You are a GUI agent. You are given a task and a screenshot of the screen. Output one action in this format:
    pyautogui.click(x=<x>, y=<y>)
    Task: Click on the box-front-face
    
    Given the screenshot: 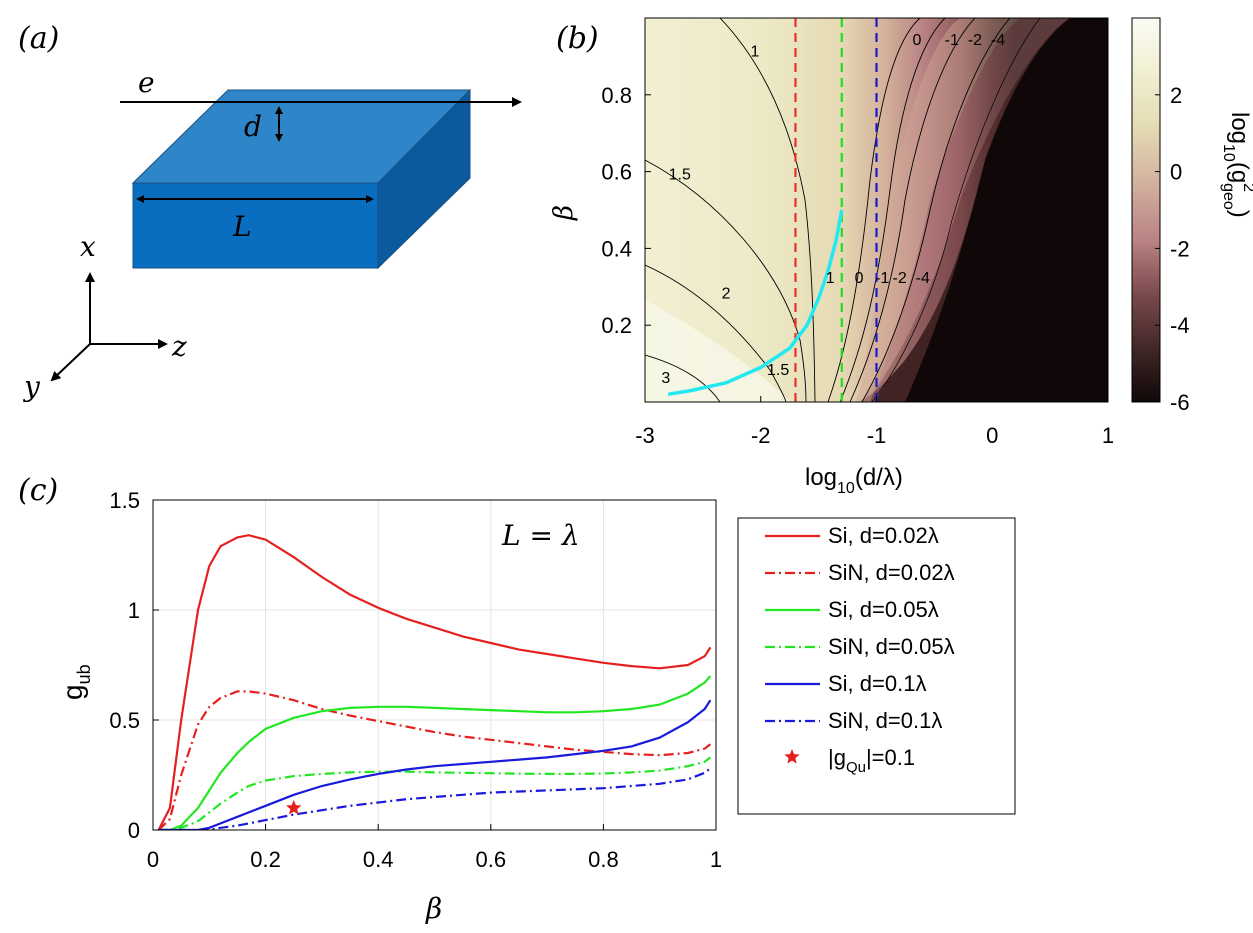 What is the action you would take?
    pyautogui.click(x=255, y=225)
    